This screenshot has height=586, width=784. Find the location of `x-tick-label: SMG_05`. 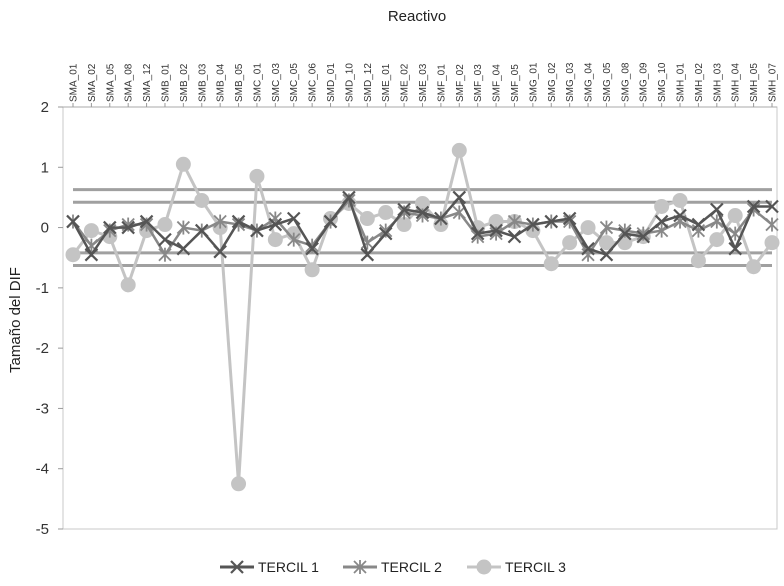

x-tick-label: SMG_05 is located at coordinates (607, 82).